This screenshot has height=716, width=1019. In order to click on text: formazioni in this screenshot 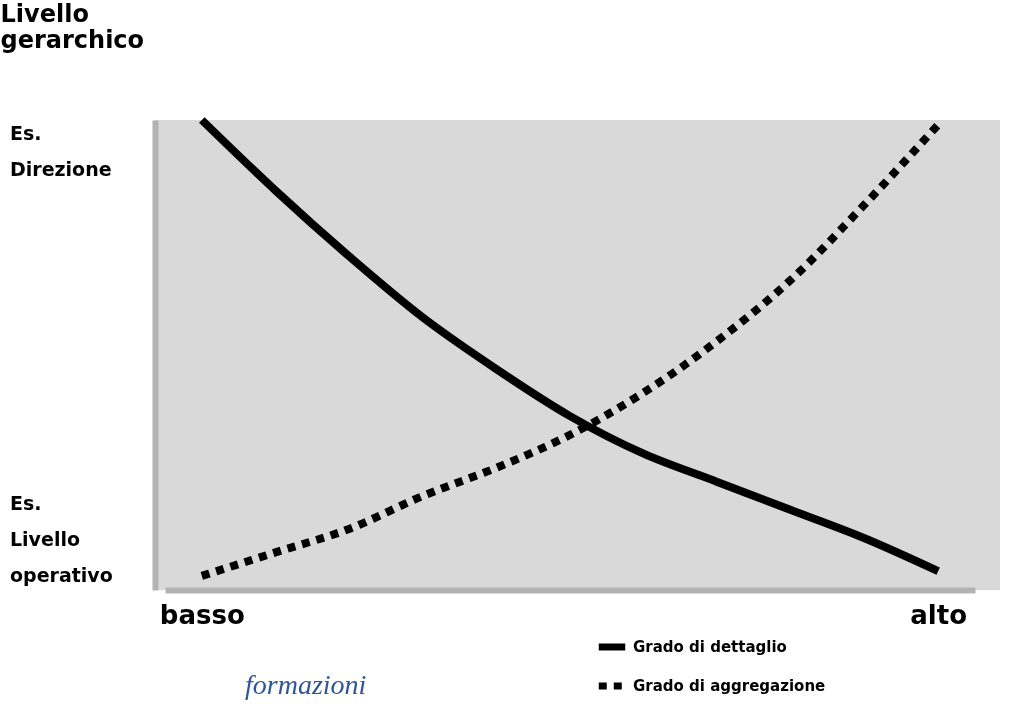, I will do `click(306, 684)`.